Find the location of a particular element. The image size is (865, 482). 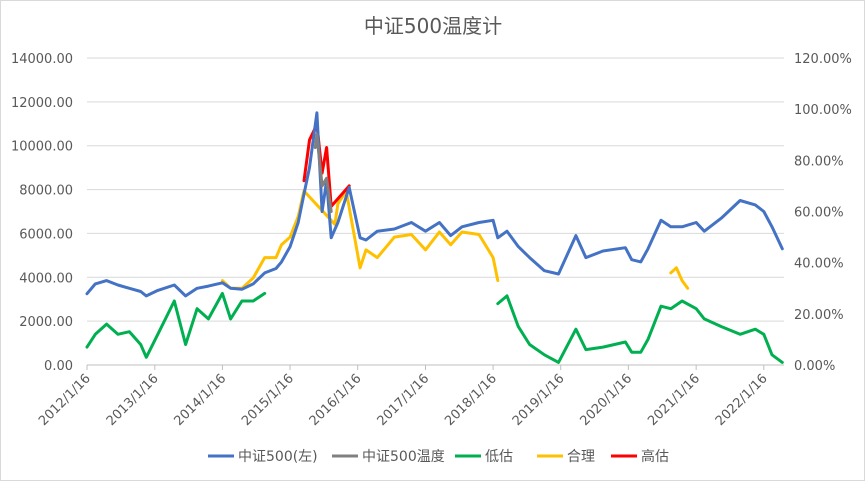

legend: 中证500(左) 中证500温度 低估 合理 高估 is located at coordinates (438, 456).